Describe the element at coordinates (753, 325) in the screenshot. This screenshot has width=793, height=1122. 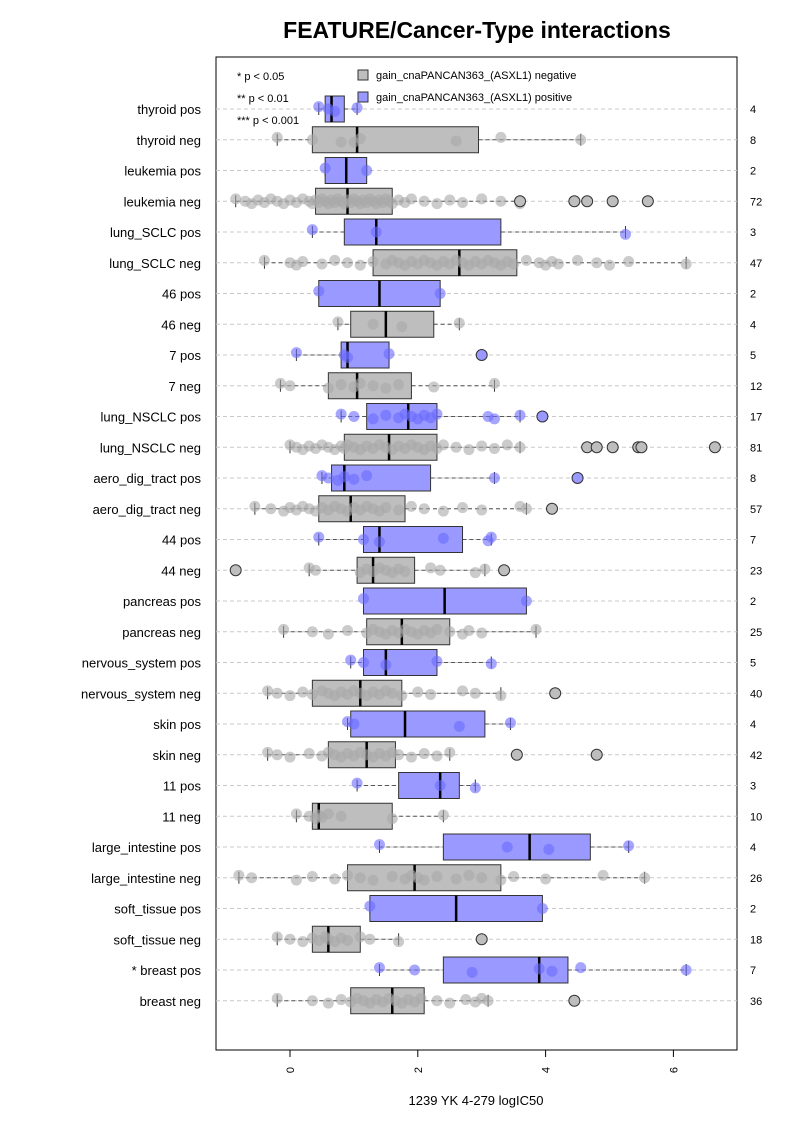
I see `sample-count: 4` at that location.